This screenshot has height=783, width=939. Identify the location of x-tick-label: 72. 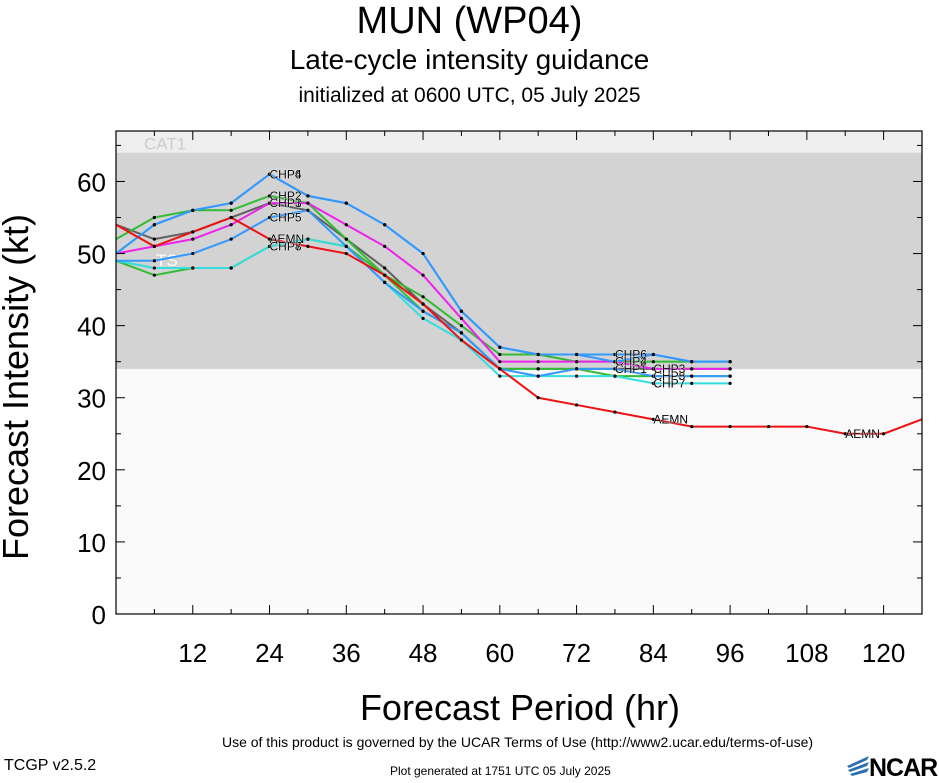
(576, 653).